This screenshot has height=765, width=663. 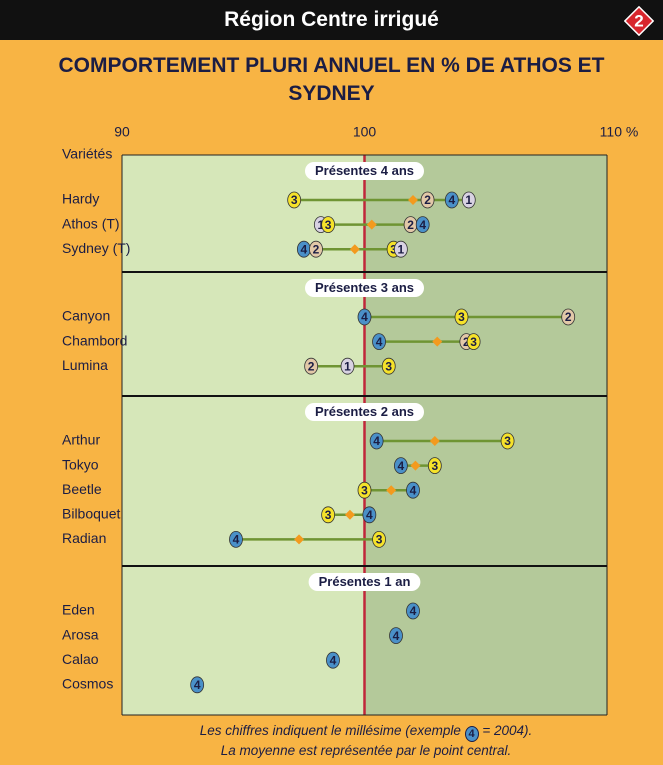 I want to click on header: Région Centre irrigué, so click(x=331, y=20).